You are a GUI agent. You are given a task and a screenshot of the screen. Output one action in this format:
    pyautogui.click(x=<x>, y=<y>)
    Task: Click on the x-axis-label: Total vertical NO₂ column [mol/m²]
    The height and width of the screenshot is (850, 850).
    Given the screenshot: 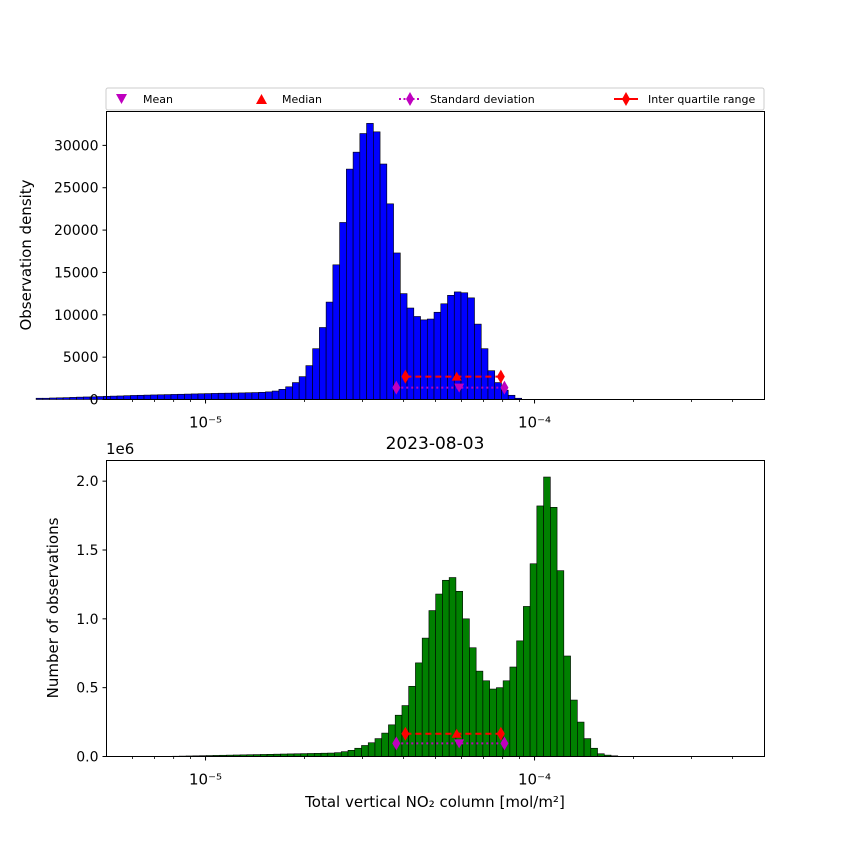 What is the action you would take?
    pyautogui.click(x=434, y=802)
    